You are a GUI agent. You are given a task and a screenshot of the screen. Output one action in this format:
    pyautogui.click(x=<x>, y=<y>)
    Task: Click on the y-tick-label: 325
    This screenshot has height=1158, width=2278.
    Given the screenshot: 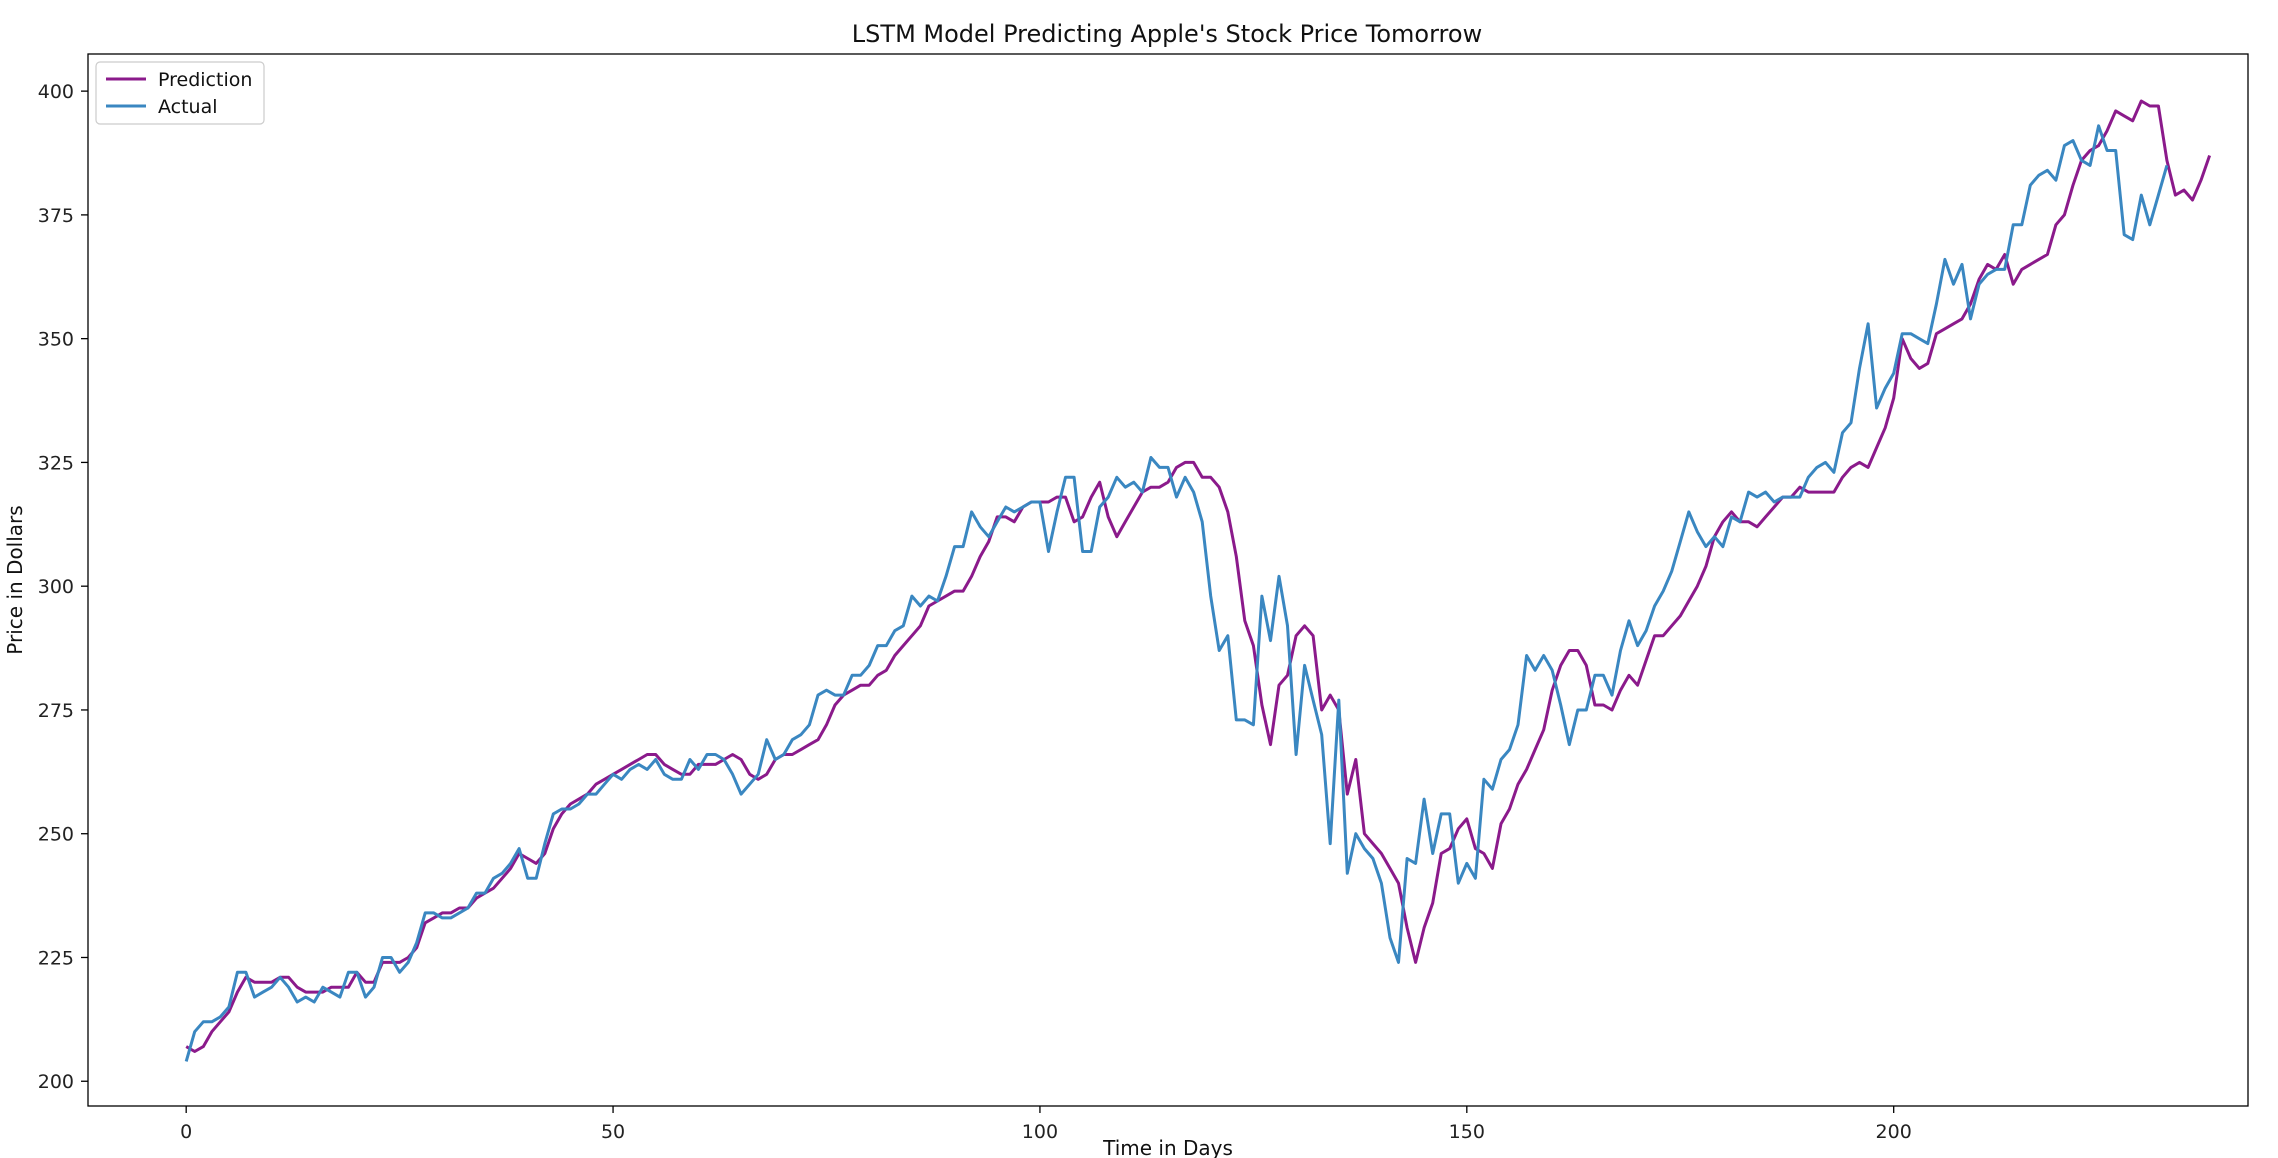 What is the action you would take?
    pyautogui.click(x=56, y=463)
    